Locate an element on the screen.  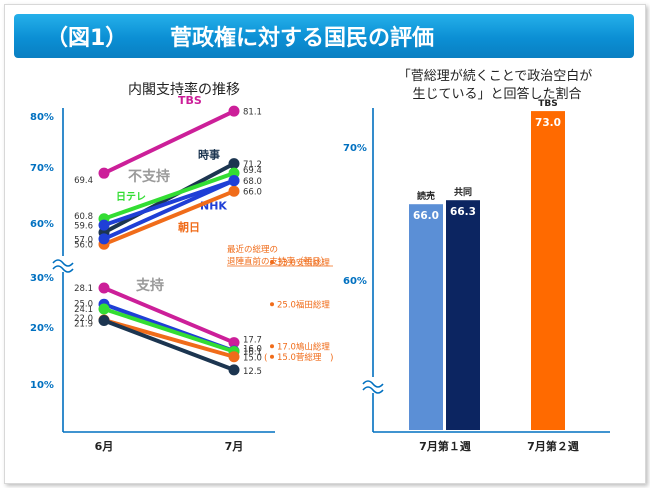
value-label-july-7: 16.1 is located at coordinates (252, 352).